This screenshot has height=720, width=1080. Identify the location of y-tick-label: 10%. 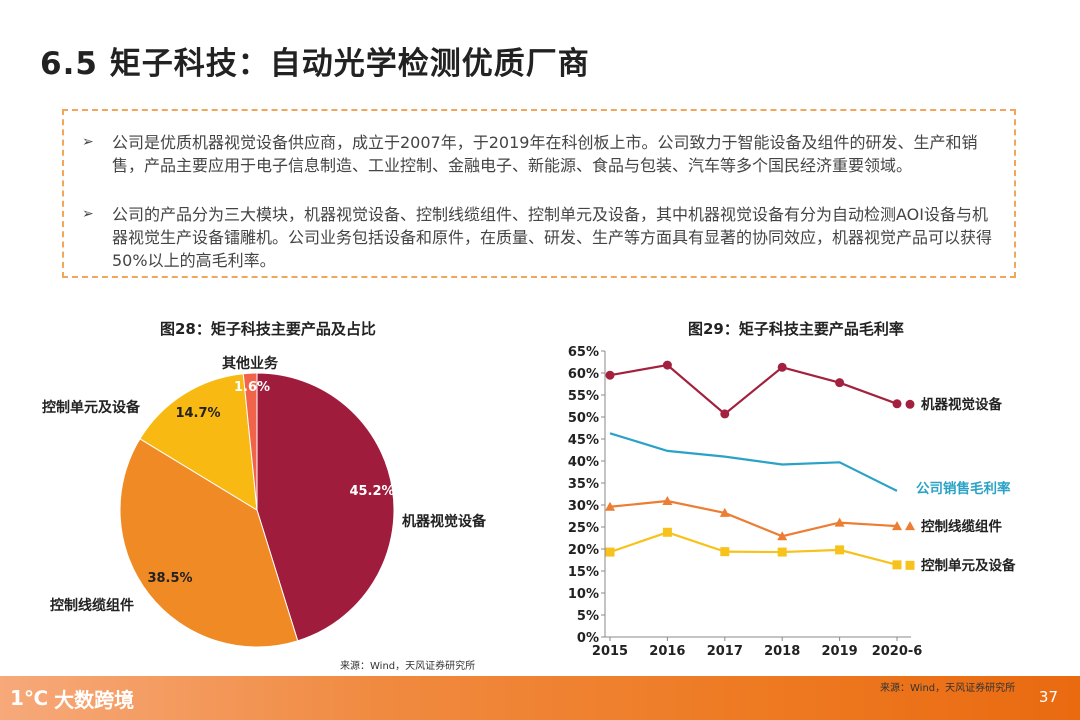
(583, 594).